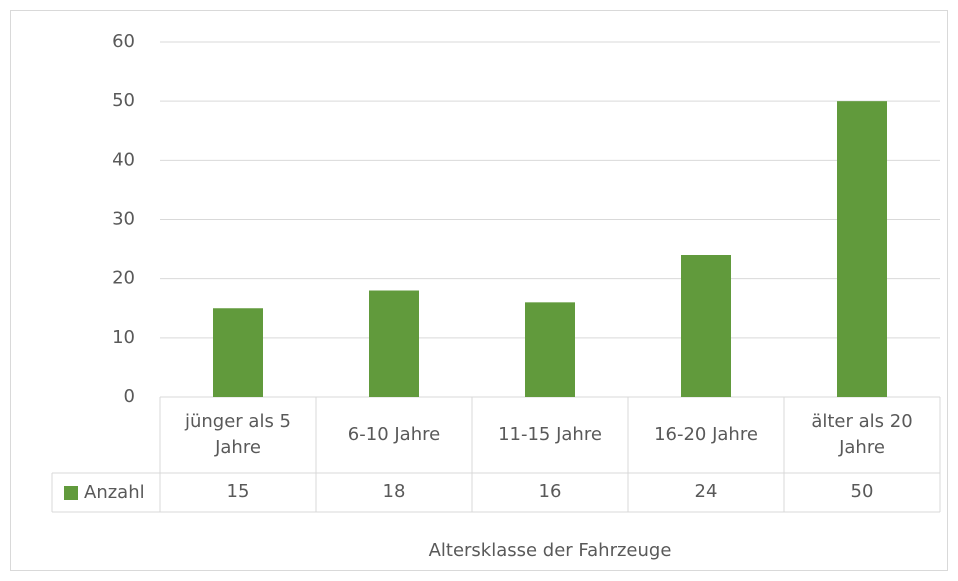  I want to click on y-tick-label: 60, so click(123, 41).